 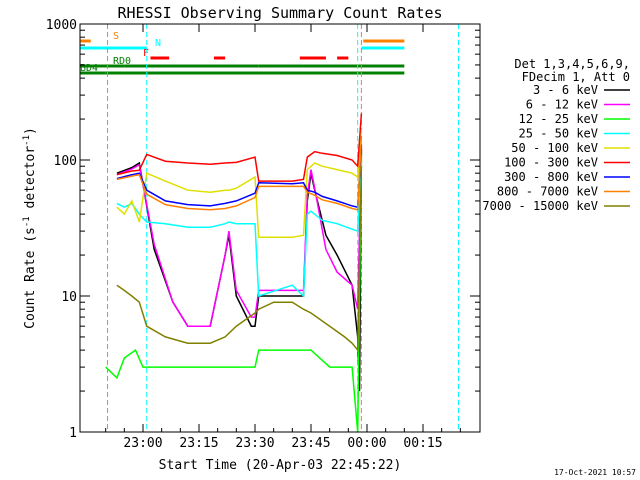 What do you see at coordinates (69, 297) in the screenshot?
I see `y-tick-label-1: 10` at bounding box center [69, 297].